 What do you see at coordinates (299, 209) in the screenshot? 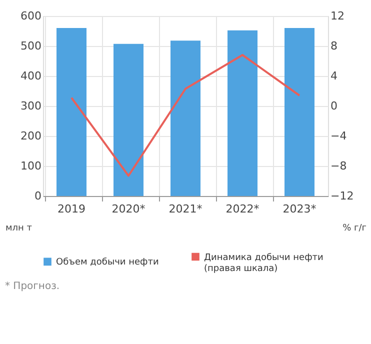
I see `x-tick-label: 2023*` at bounding box center [299, 209].